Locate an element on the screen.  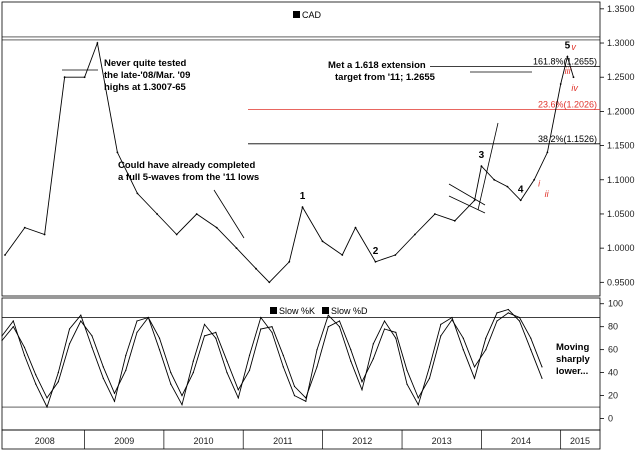
oscillator-legend: Slow %K Slow %D is located at coordinates (319, 311).